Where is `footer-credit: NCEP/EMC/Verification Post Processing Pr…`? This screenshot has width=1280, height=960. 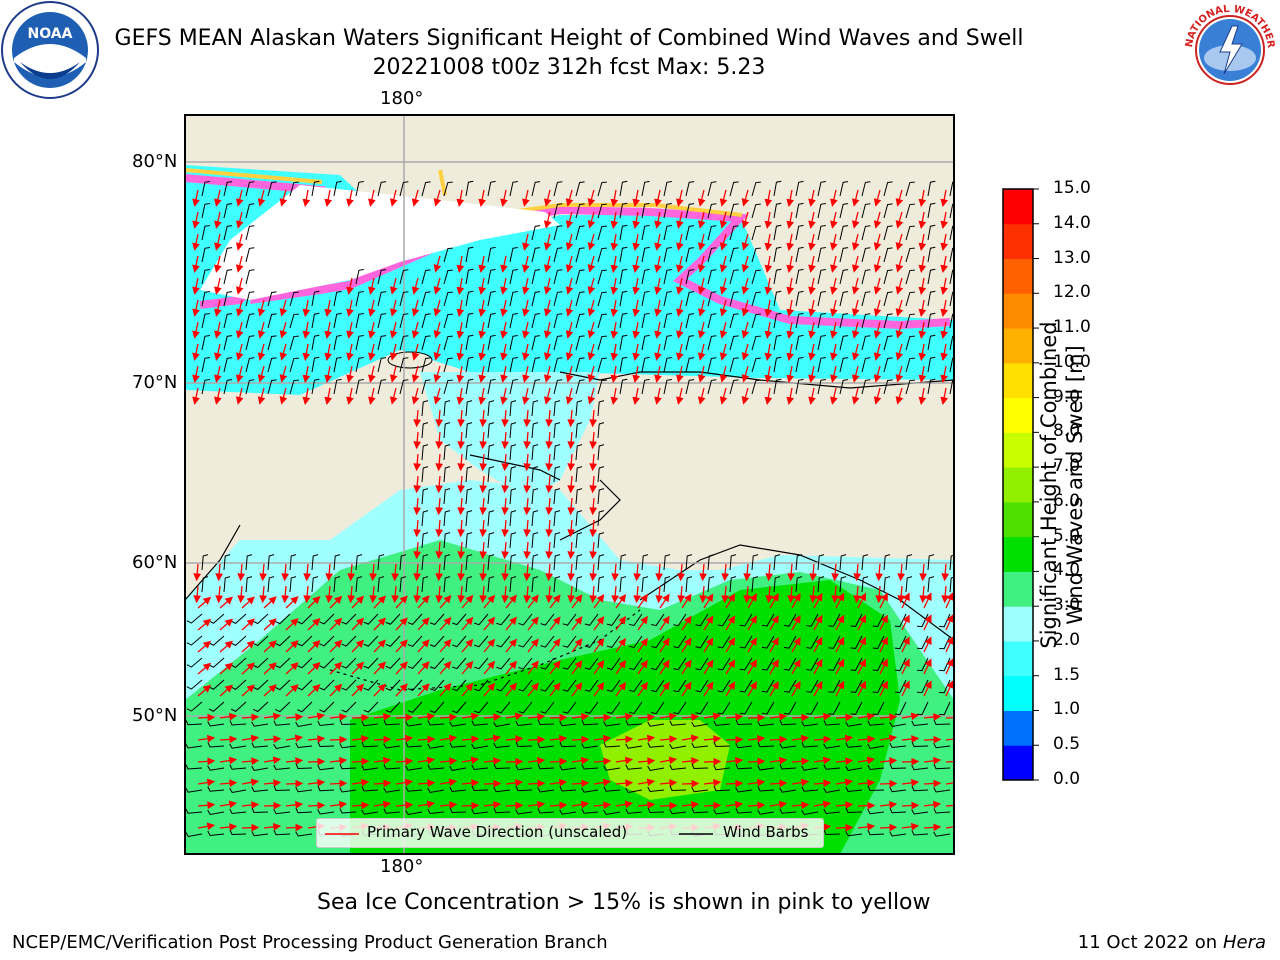 footer-credit: NCEP/EMC/Verification Post Processing Pr… is located at coordinates (310, 942).